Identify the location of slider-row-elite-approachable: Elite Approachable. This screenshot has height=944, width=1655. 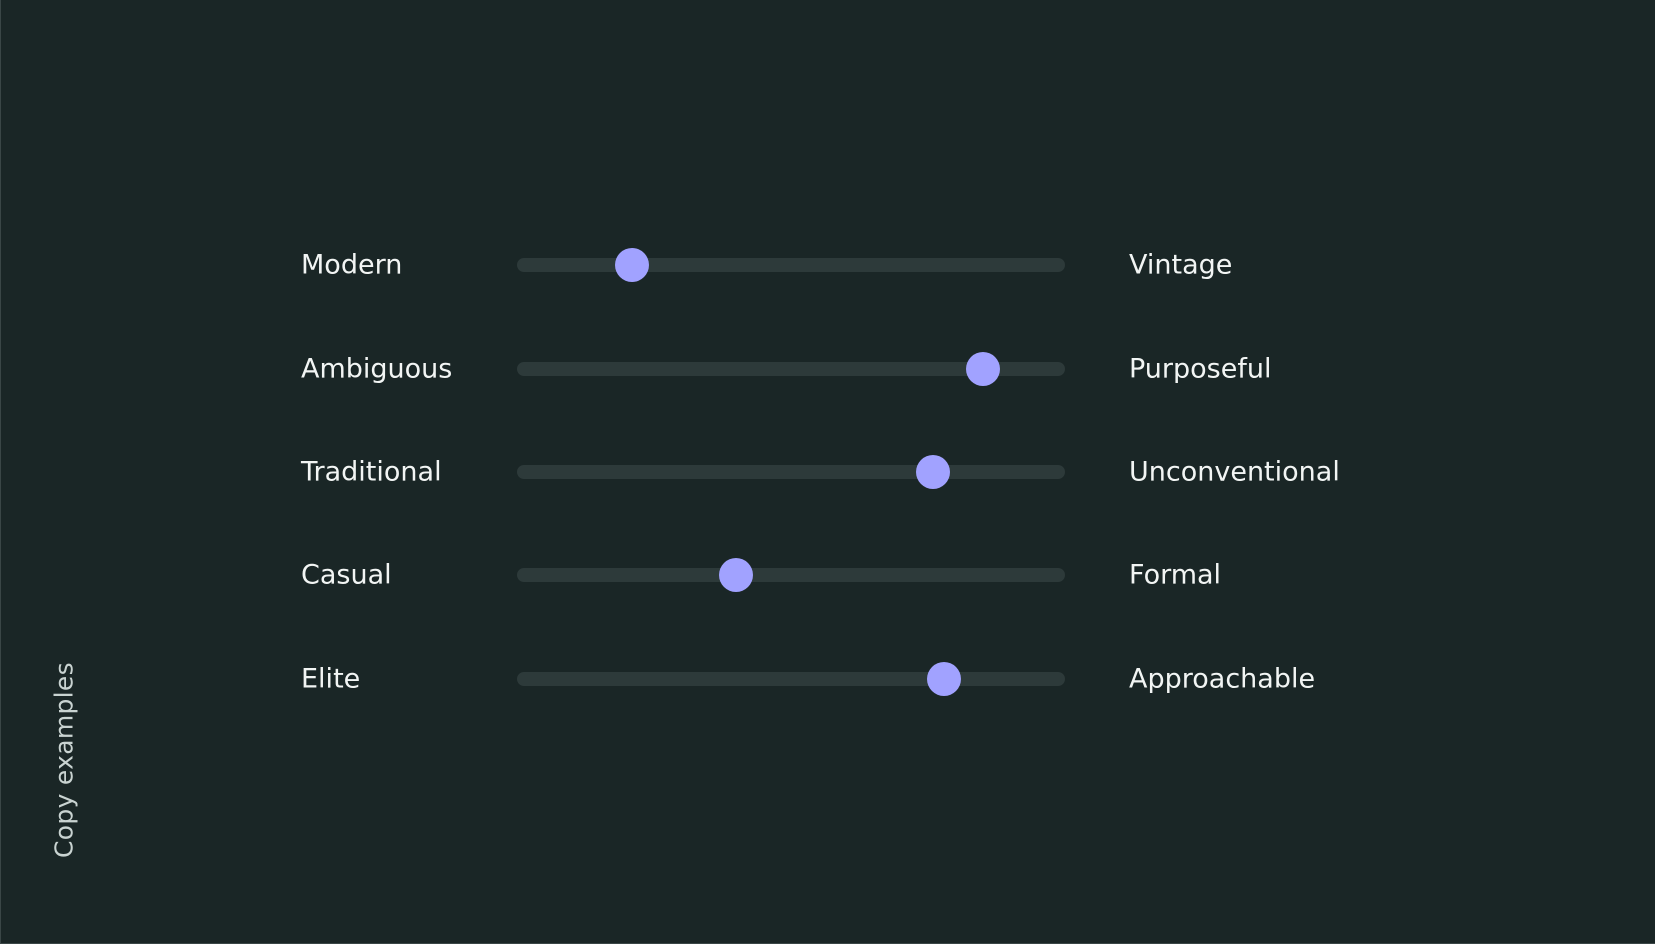
(827, 679).